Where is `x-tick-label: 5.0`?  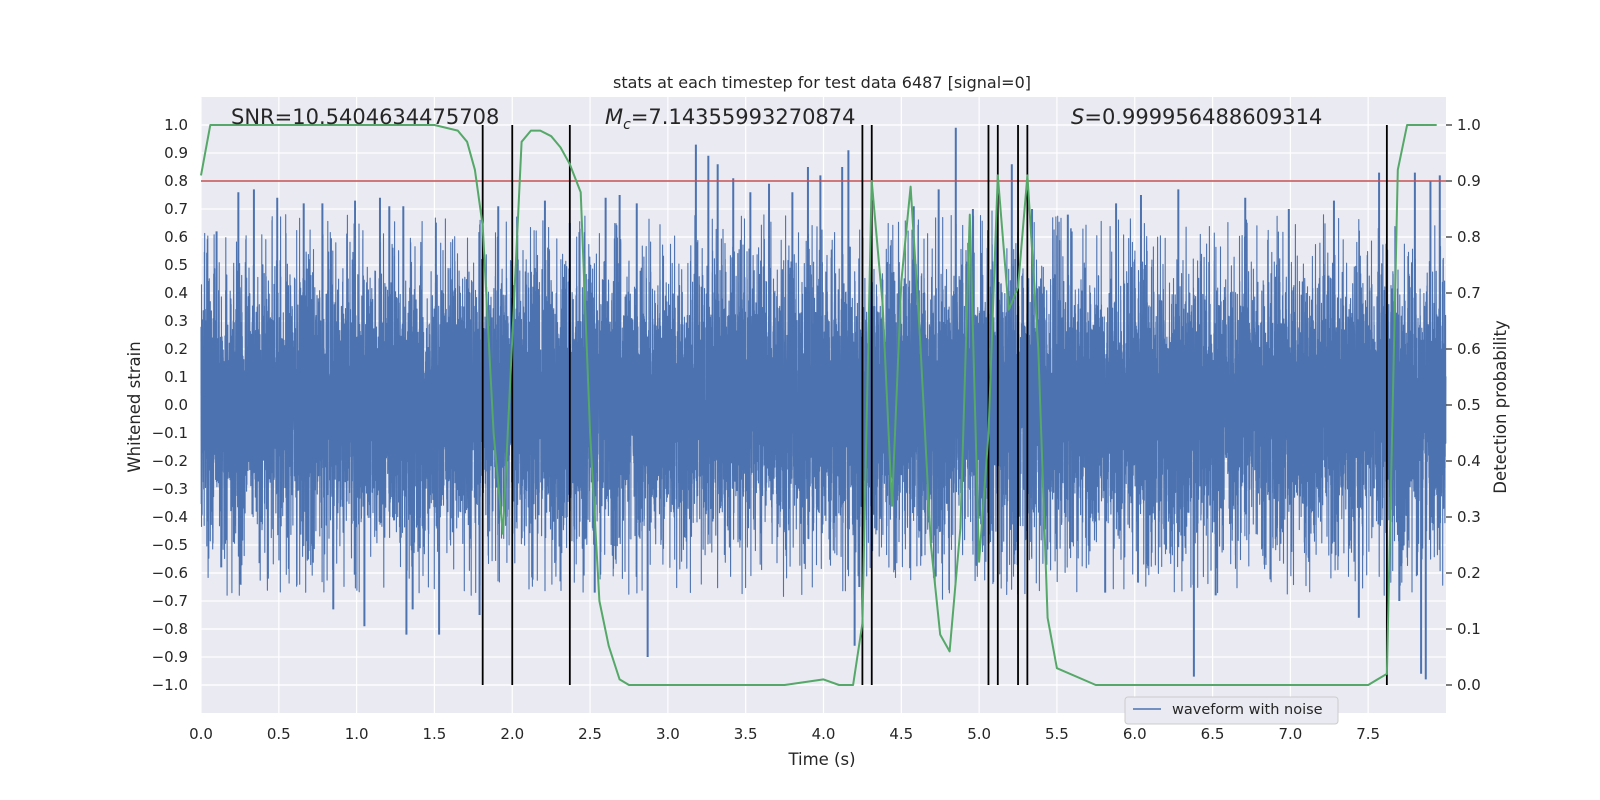
x-tick-label: 5.0 is located at coordinates (979, 734).